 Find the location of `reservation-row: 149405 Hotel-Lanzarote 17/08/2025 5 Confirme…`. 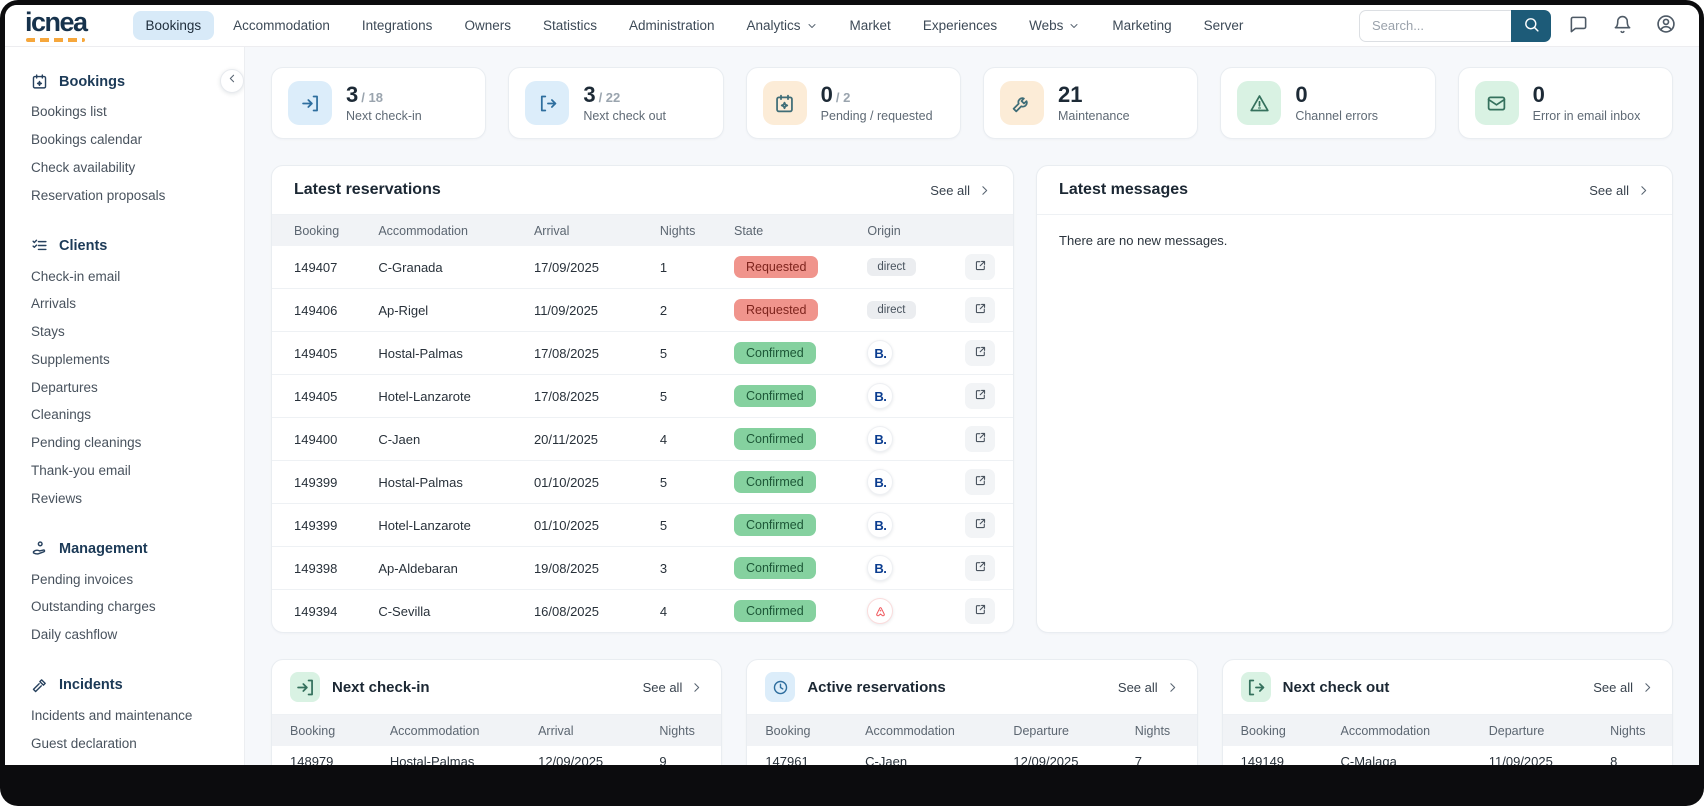

reservation-row: 149405 Hotel-Lanzarote 17/08/2025 5 Confirme… is located at coordinates (643, 396).